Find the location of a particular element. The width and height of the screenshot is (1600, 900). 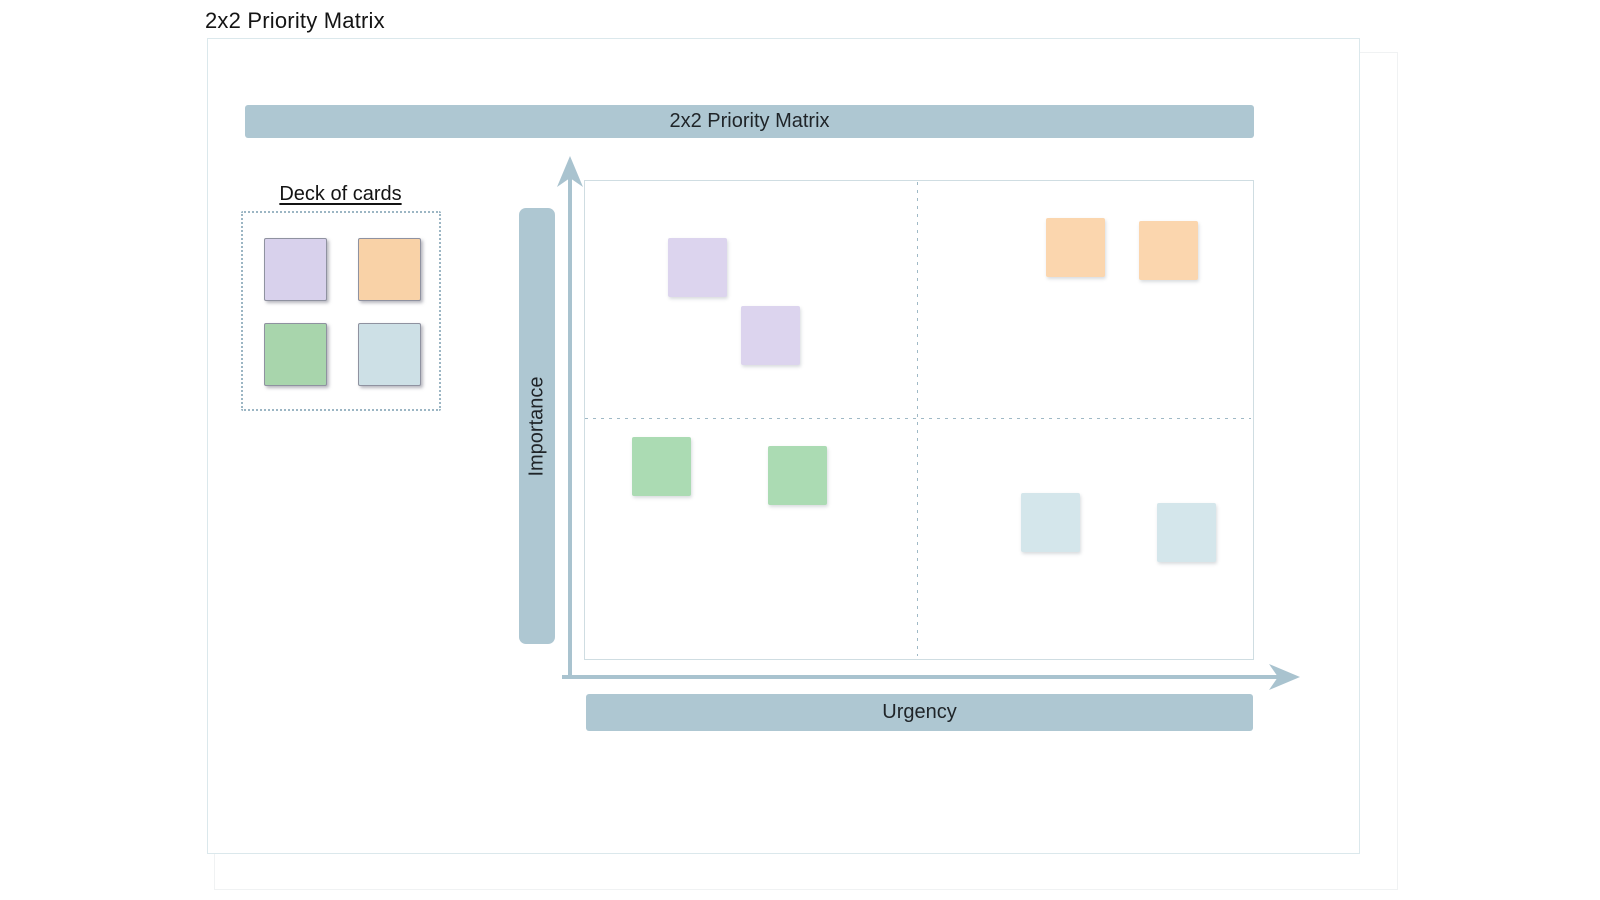

matrix-vertical-divider is located at coordinates (917, 419).